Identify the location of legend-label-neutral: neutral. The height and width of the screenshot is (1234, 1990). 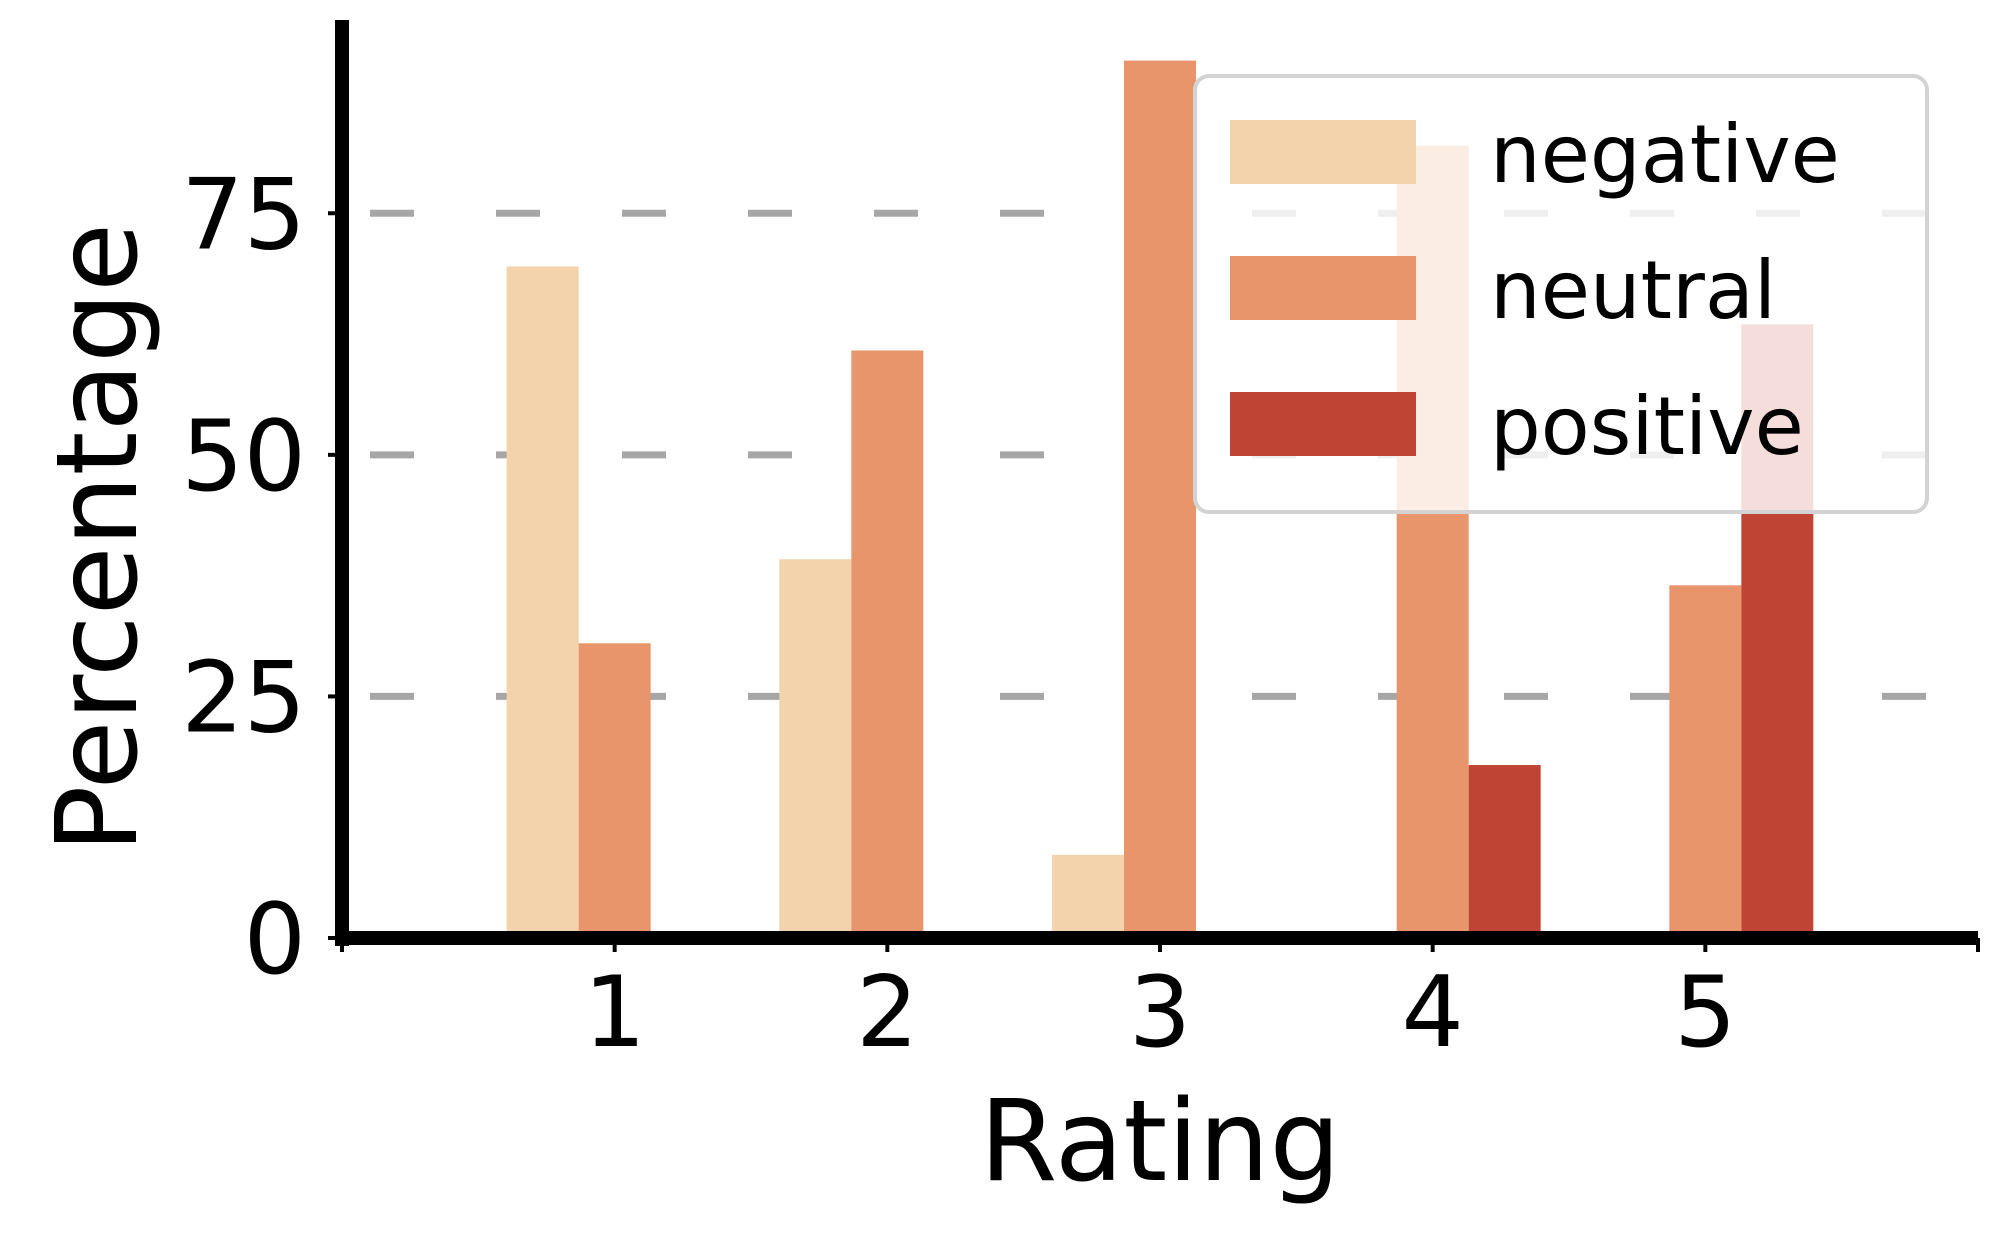
(1633, 290).